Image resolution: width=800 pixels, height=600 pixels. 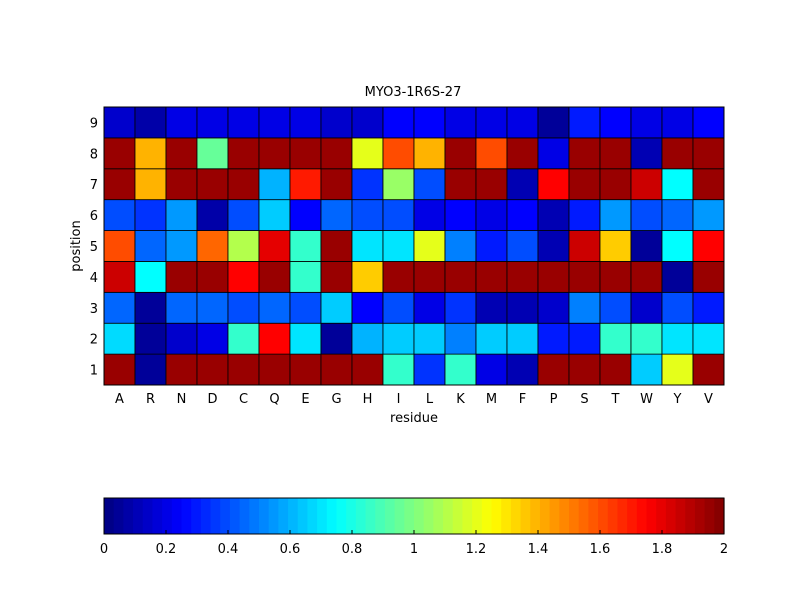 I want to click on y-tick-label: 8, so click(x=94, y=154).